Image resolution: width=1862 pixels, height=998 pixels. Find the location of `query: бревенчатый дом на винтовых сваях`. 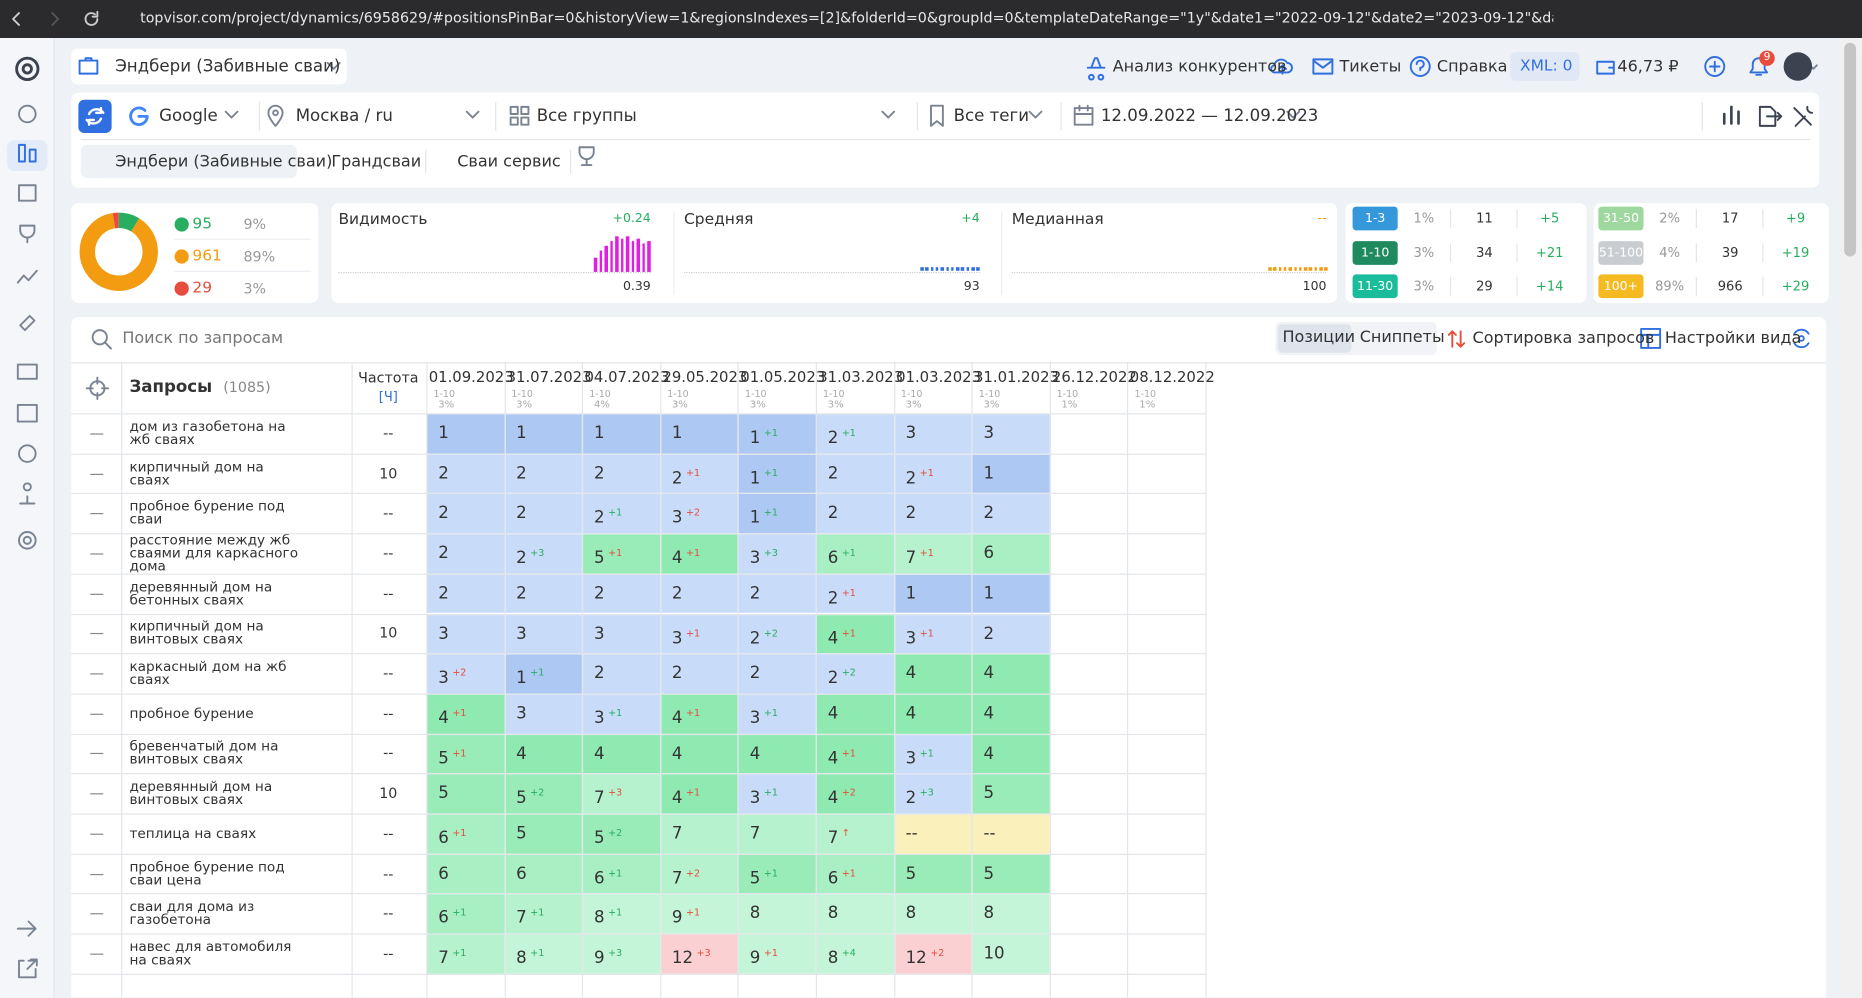

query: бревенчатый дом на винтовых сваях is located at coordinates (204, 752).